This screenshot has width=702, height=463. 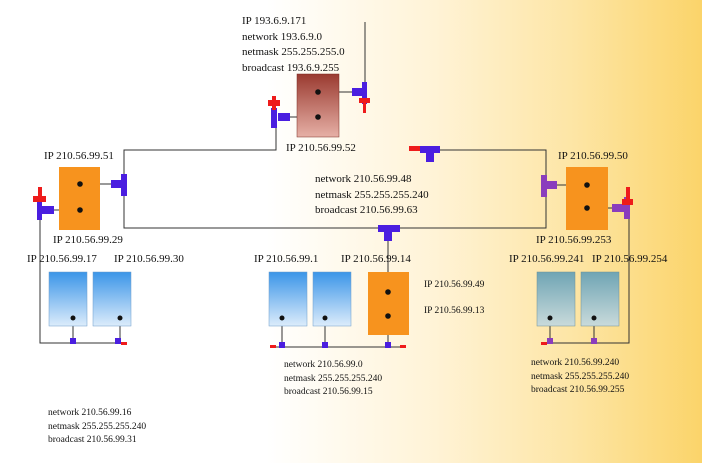 What do you see at coordinates (424, 154) in the screenshot?
I see `connector-core-top-right` at bounding box center [424, 154].